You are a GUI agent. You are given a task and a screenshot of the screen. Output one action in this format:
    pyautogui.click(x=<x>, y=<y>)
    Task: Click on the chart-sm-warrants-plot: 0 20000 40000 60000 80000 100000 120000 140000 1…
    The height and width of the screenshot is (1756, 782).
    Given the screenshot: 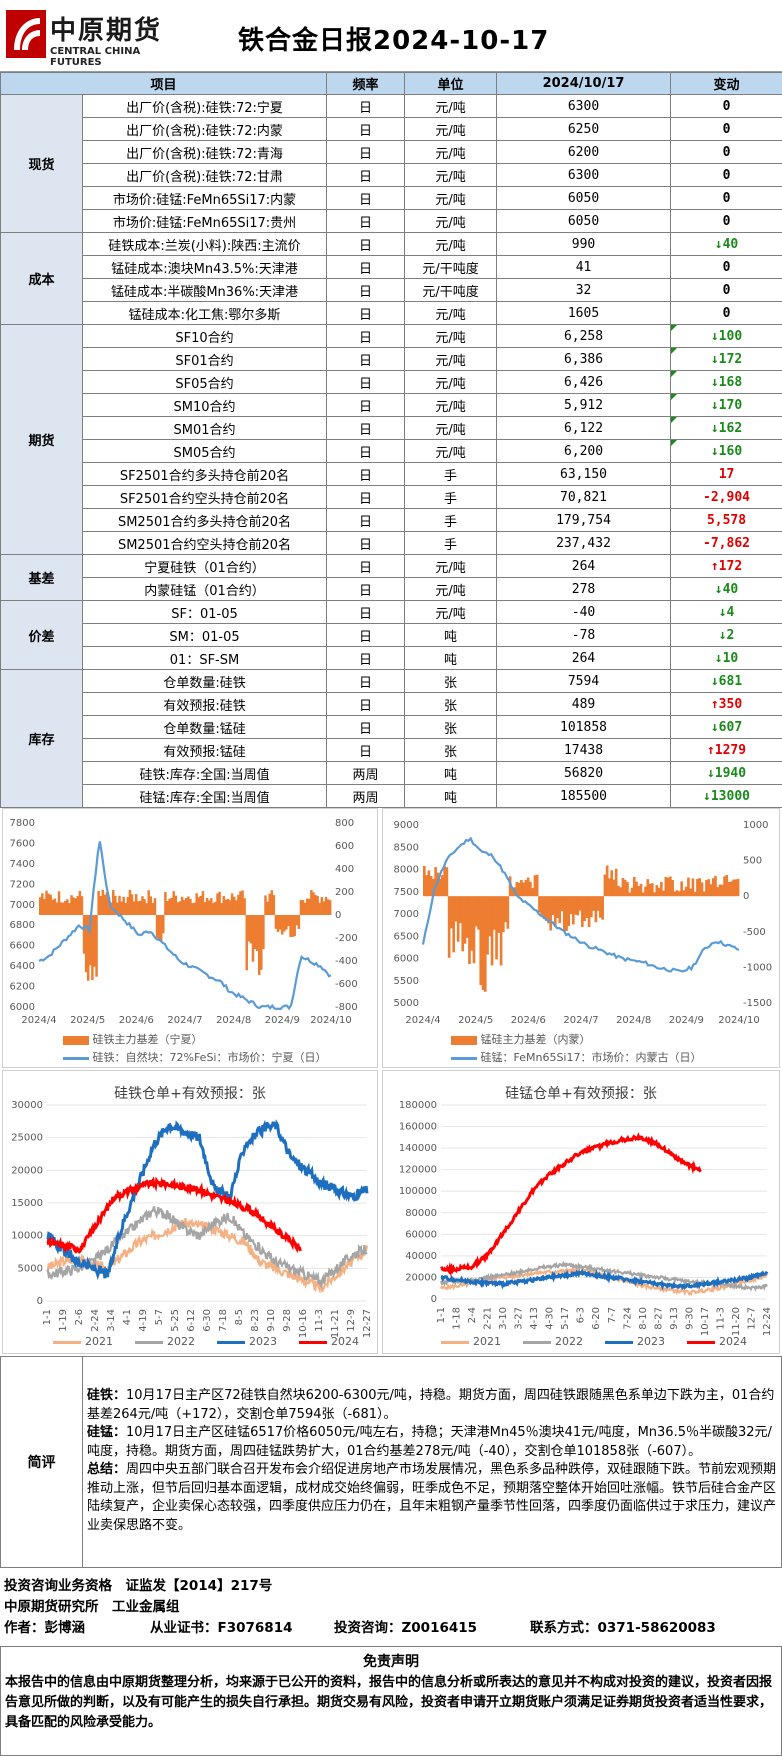 What is the action you would take?
    pyautogui.click(x=586, y=1218)
    